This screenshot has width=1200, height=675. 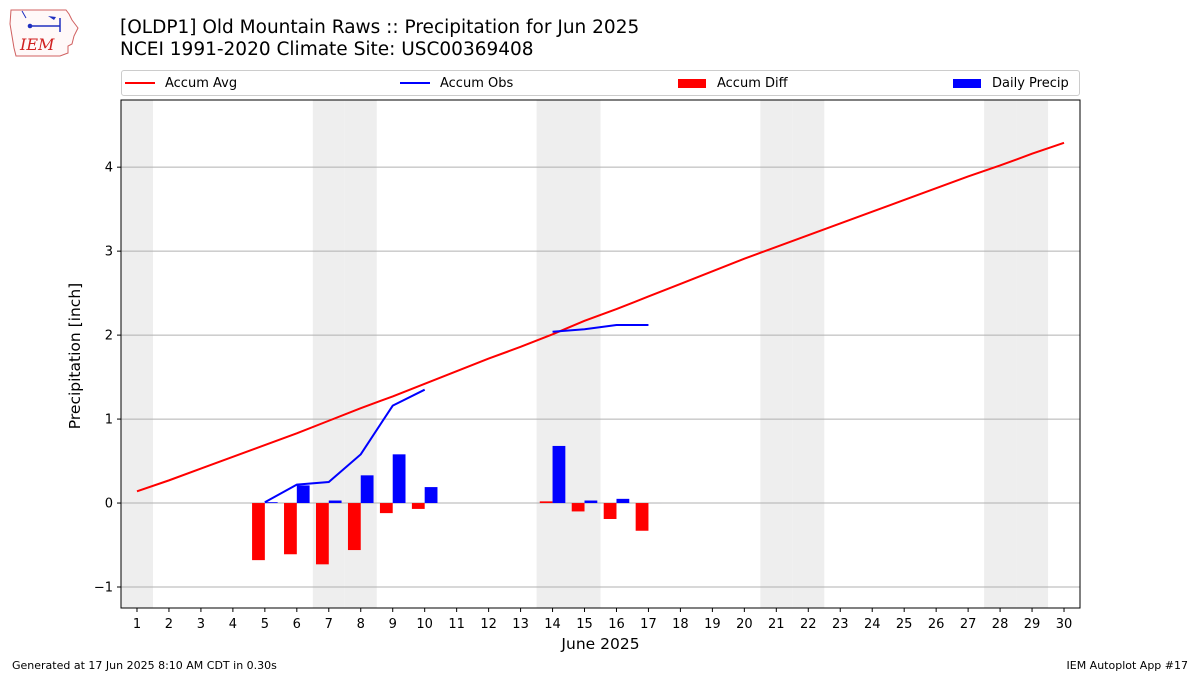 I want to click on y-axis-label: Precipitation [inch], so click(x=75, y=356).